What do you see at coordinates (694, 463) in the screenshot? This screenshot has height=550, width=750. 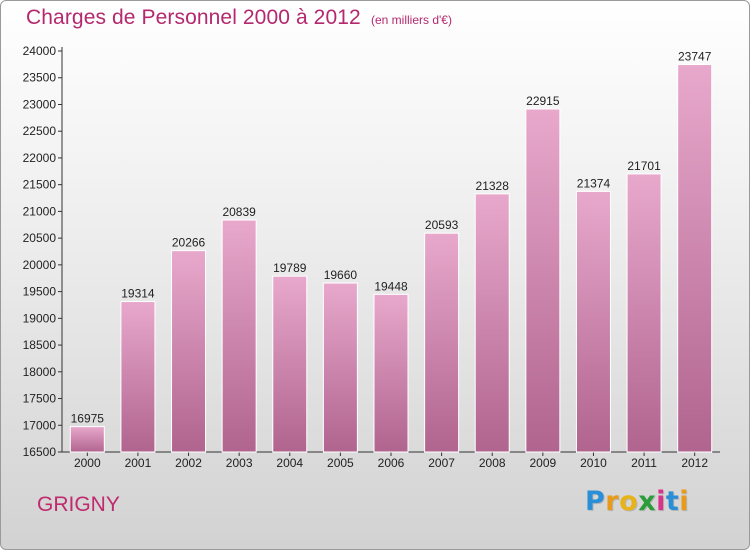 I see `x-tick-label: 2012` at bounding box center [694, 463].